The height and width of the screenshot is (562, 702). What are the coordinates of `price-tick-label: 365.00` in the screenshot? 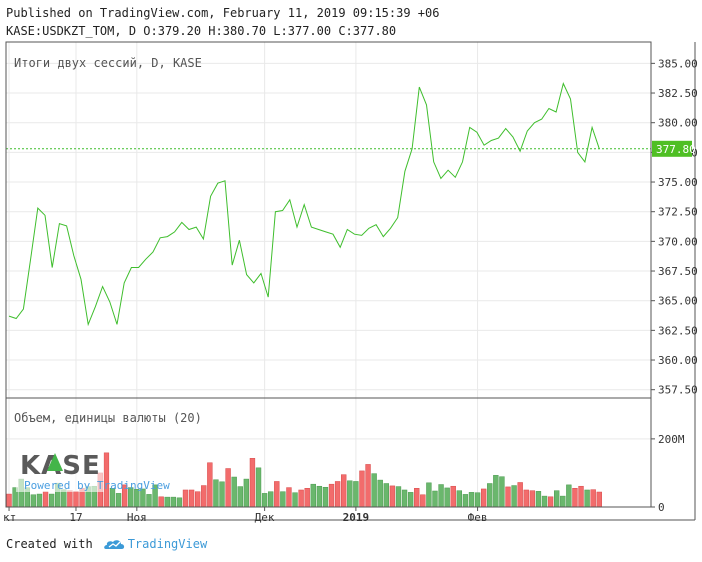 It's located at (678, 301).